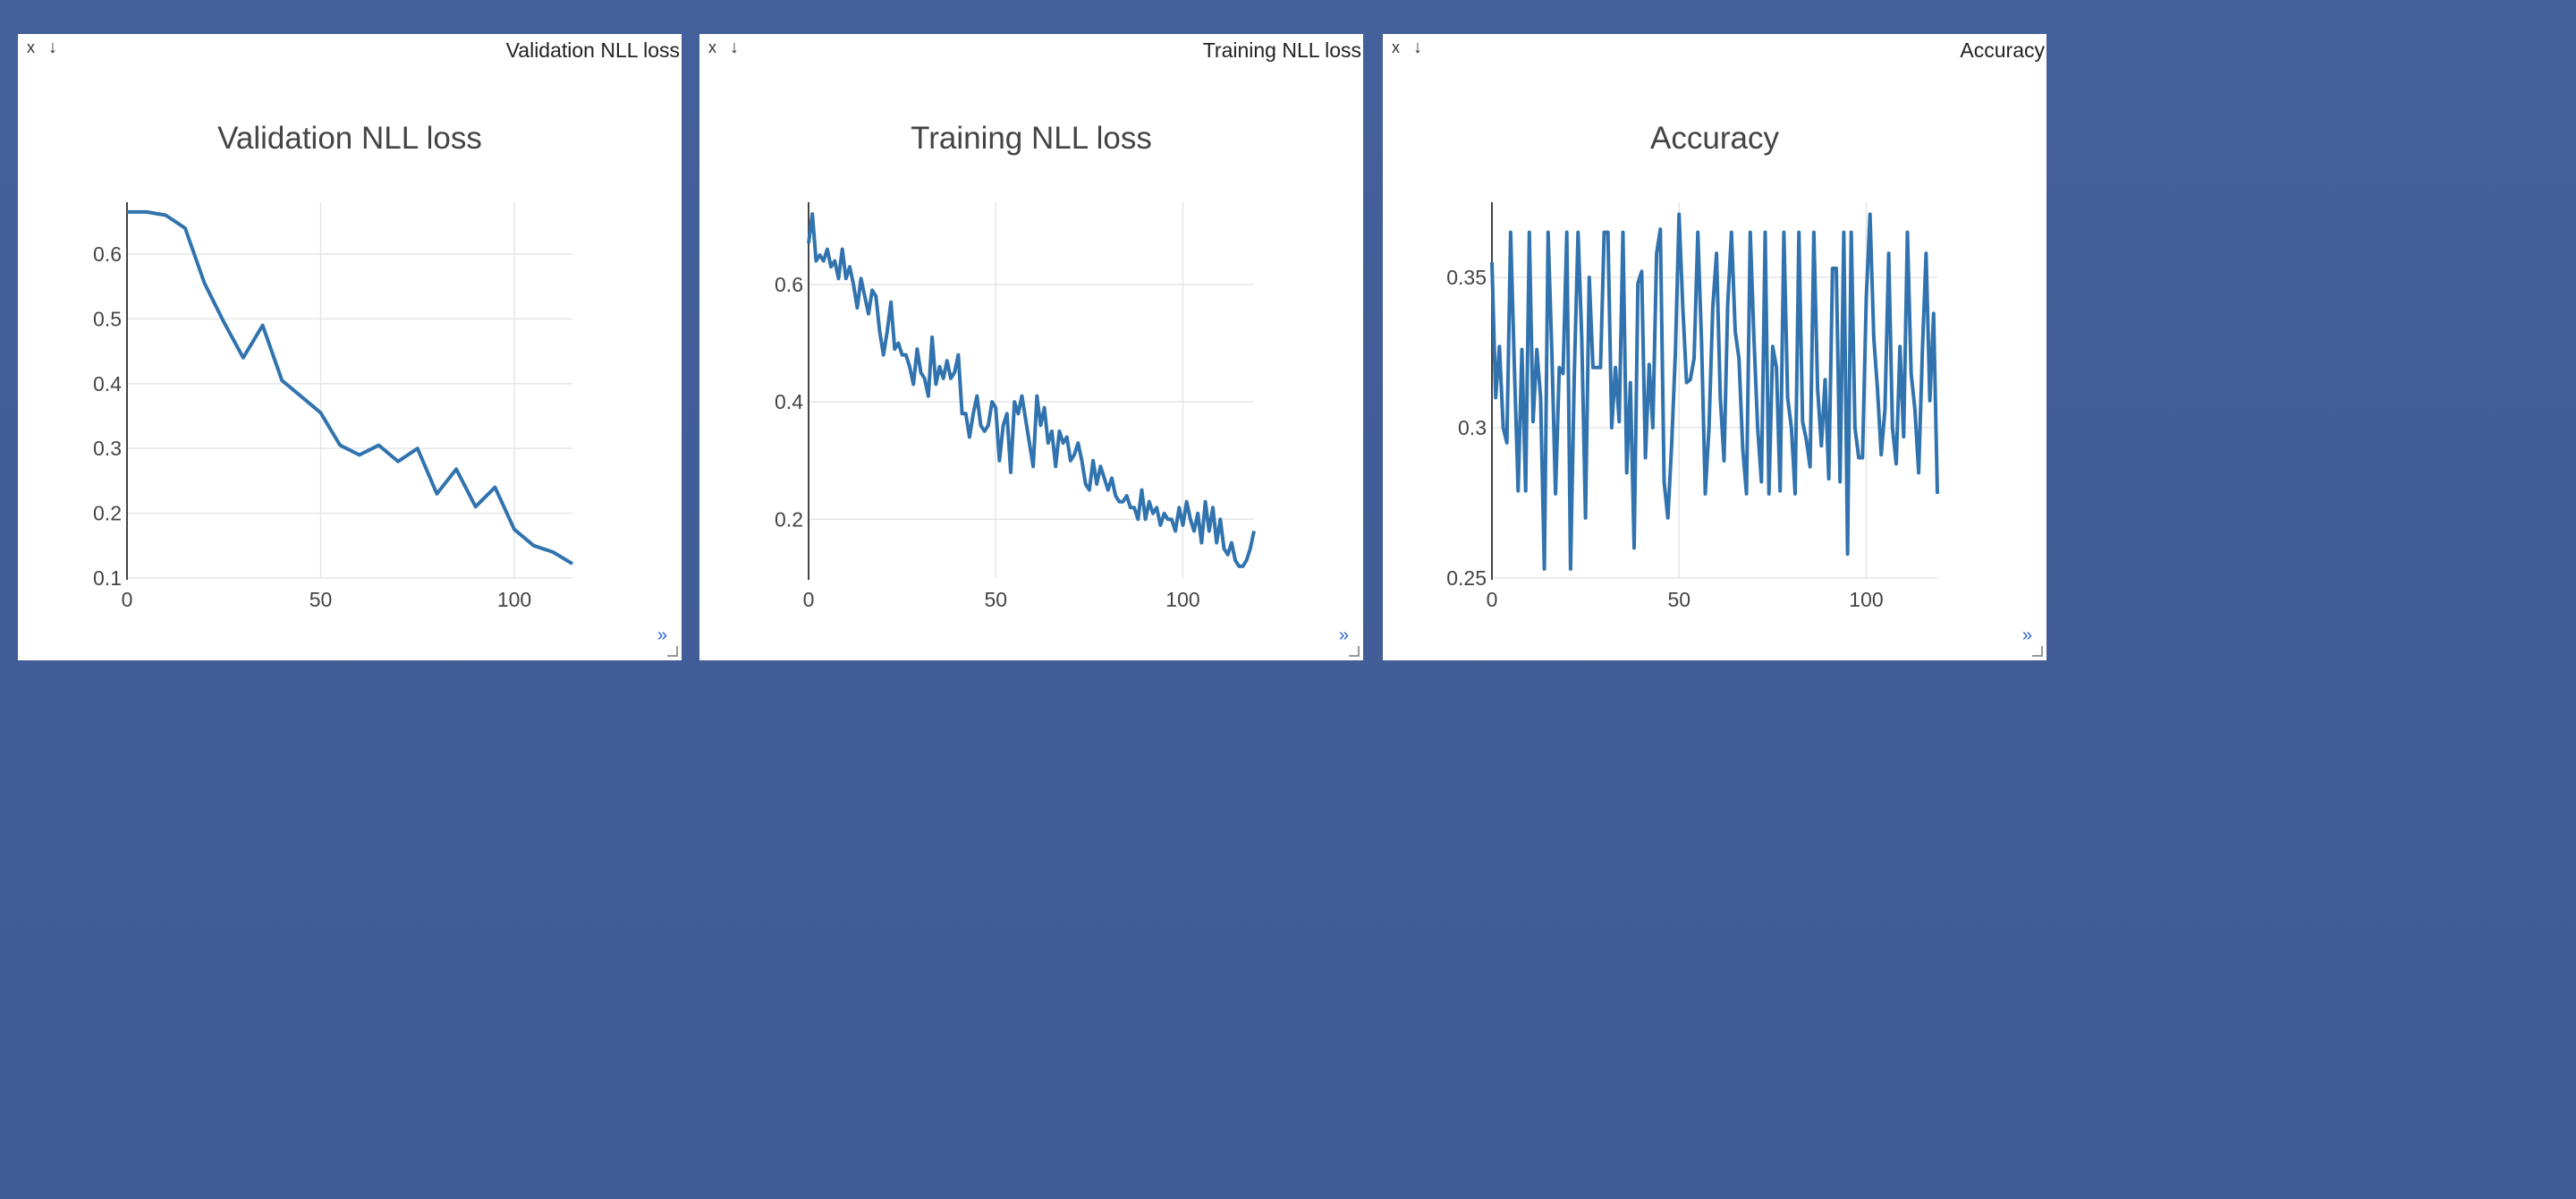 The width and height of the screenshot is (2576, 1199). I want to click on training-loss-chart: Training NLL loss 0.2 0.4 0.6 0 50 100, so click(1031, 343).